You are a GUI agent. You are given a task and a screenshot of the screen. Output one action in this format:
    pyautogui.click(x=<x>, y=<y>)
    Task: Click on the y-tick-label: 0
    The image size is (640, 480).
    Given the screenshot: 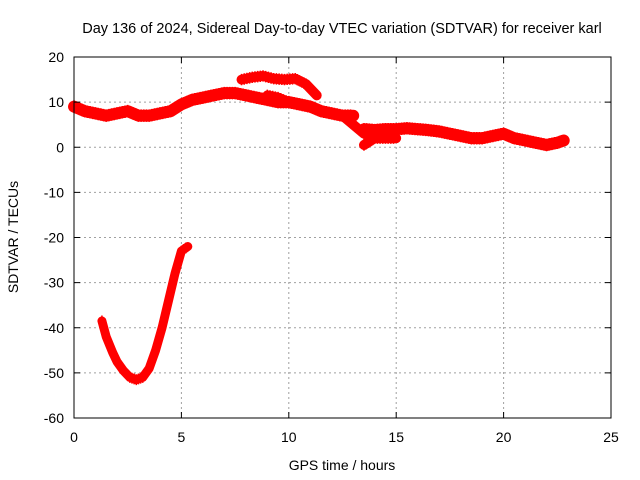 What is the action you would take?
    pyautogui.click(x=60, y=147)
    